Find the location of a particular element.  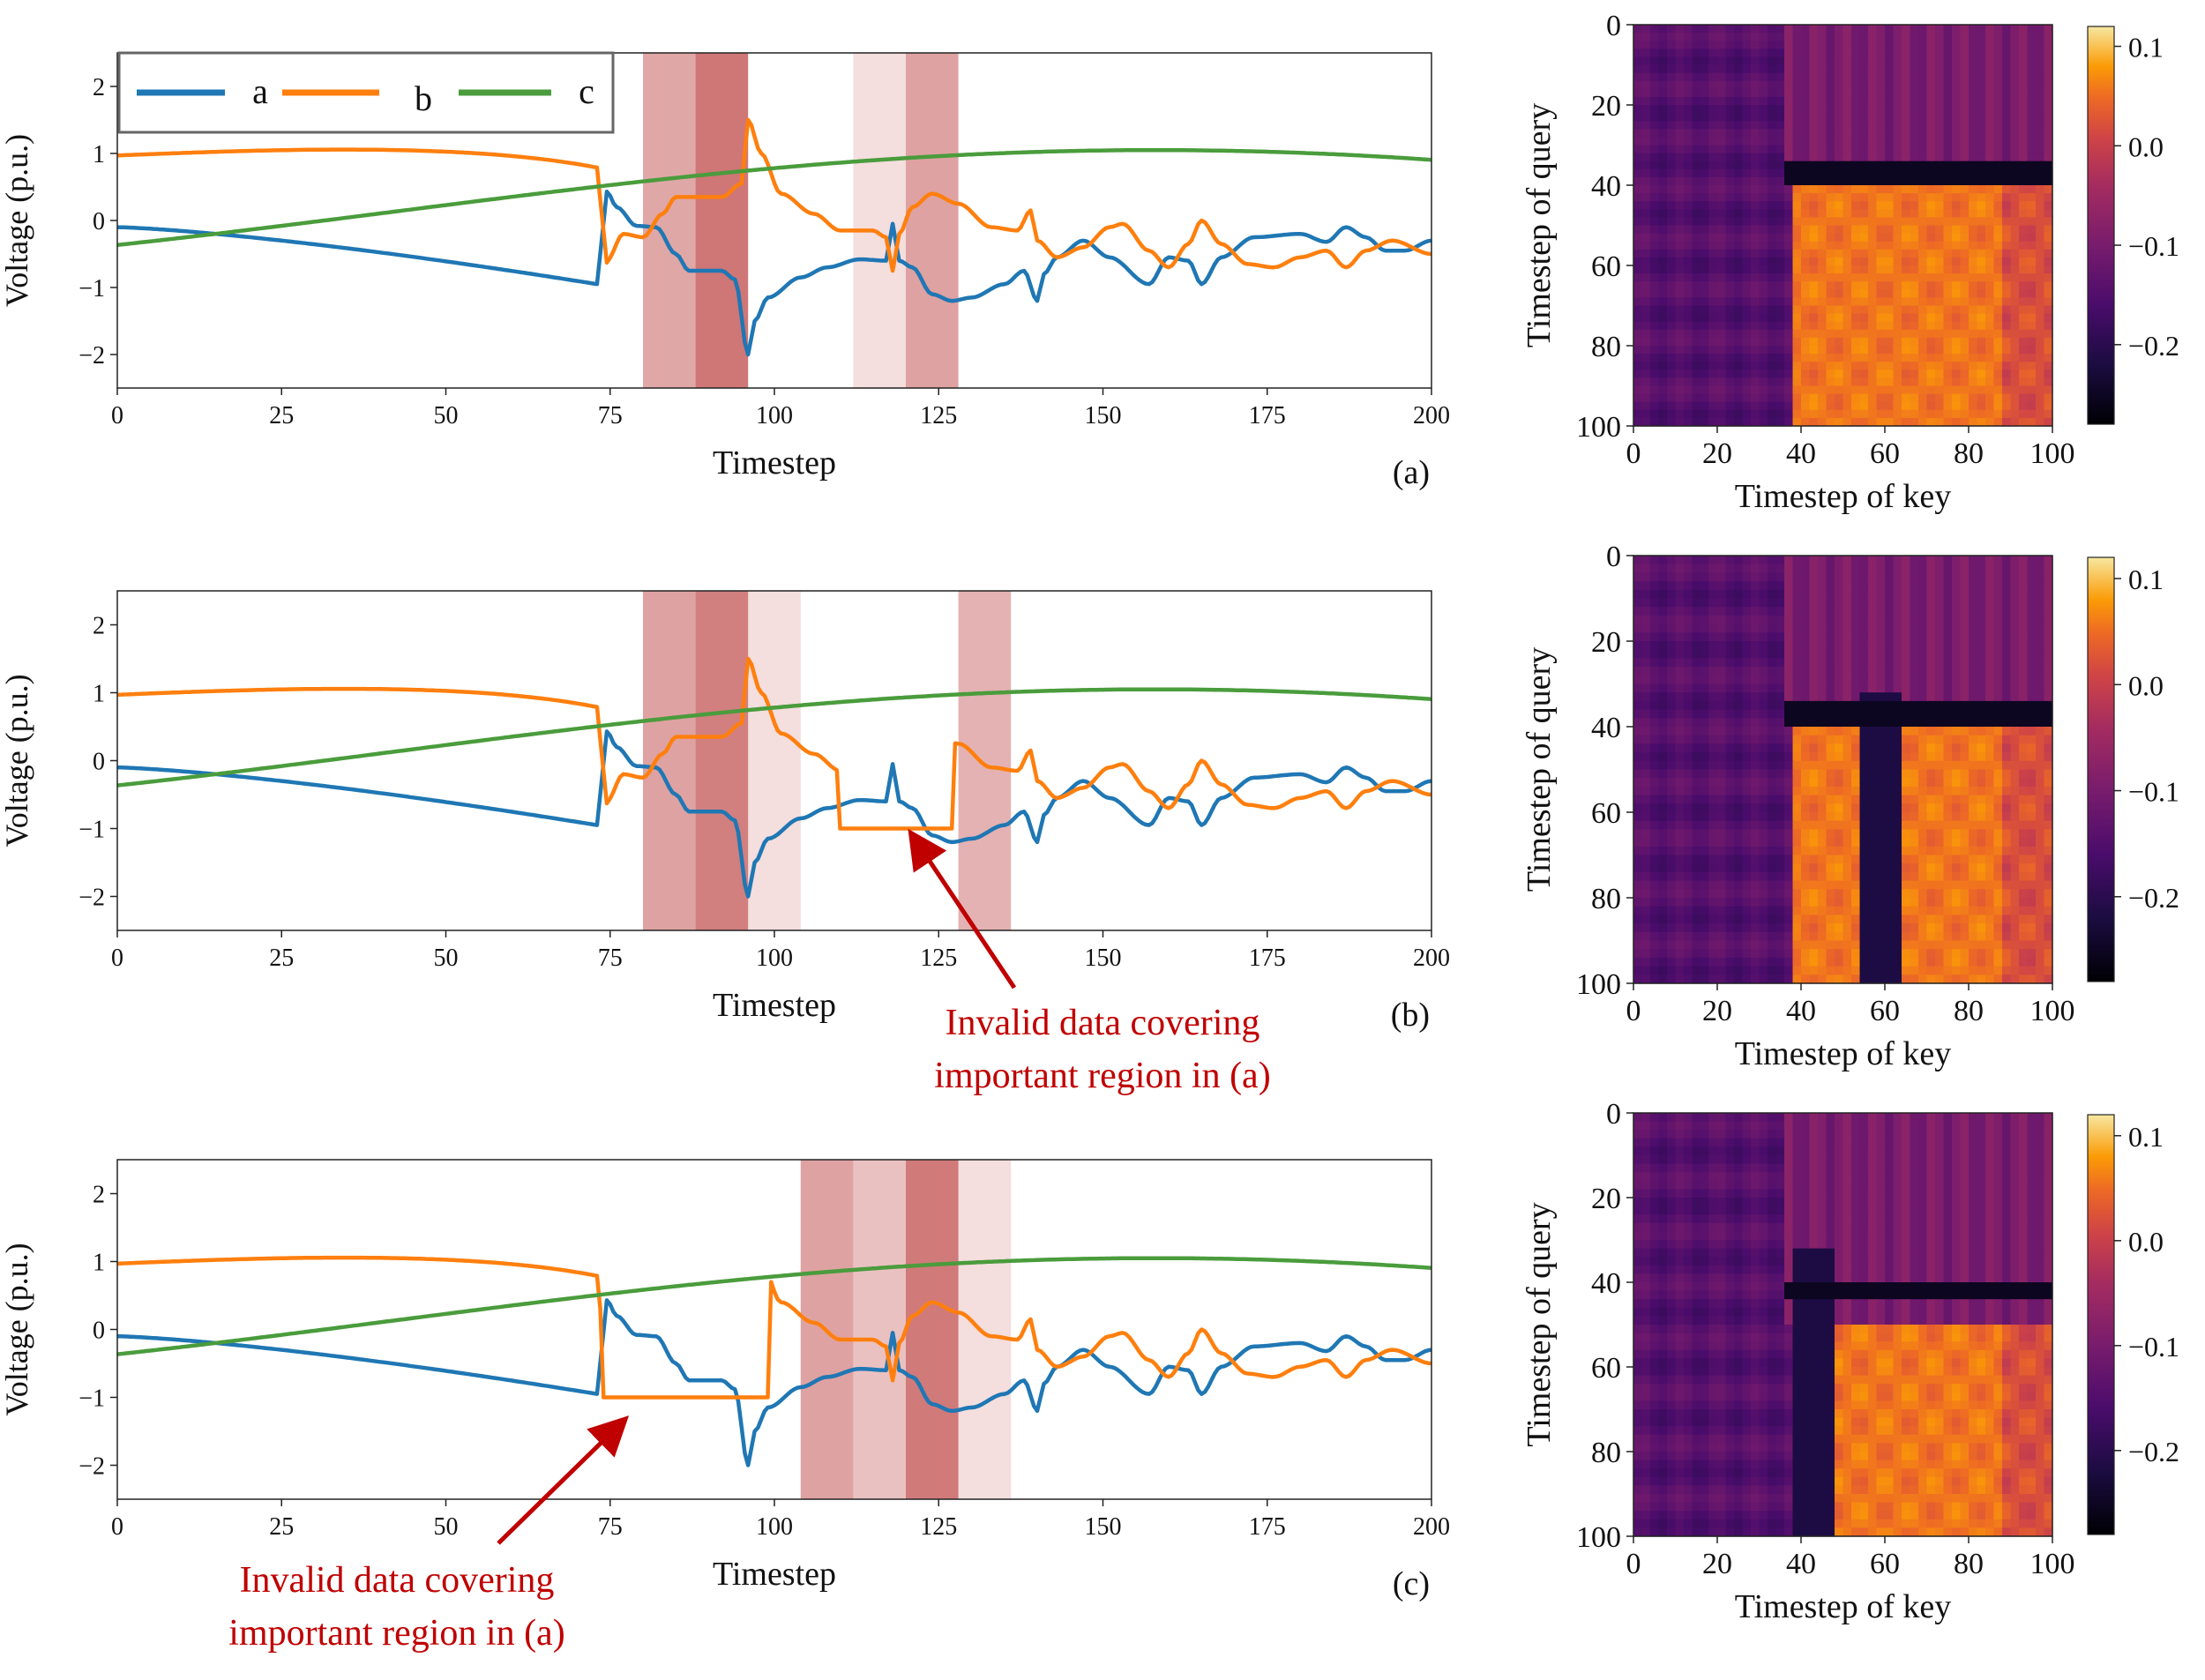

series-line-b is located at coordinates (774, 743).